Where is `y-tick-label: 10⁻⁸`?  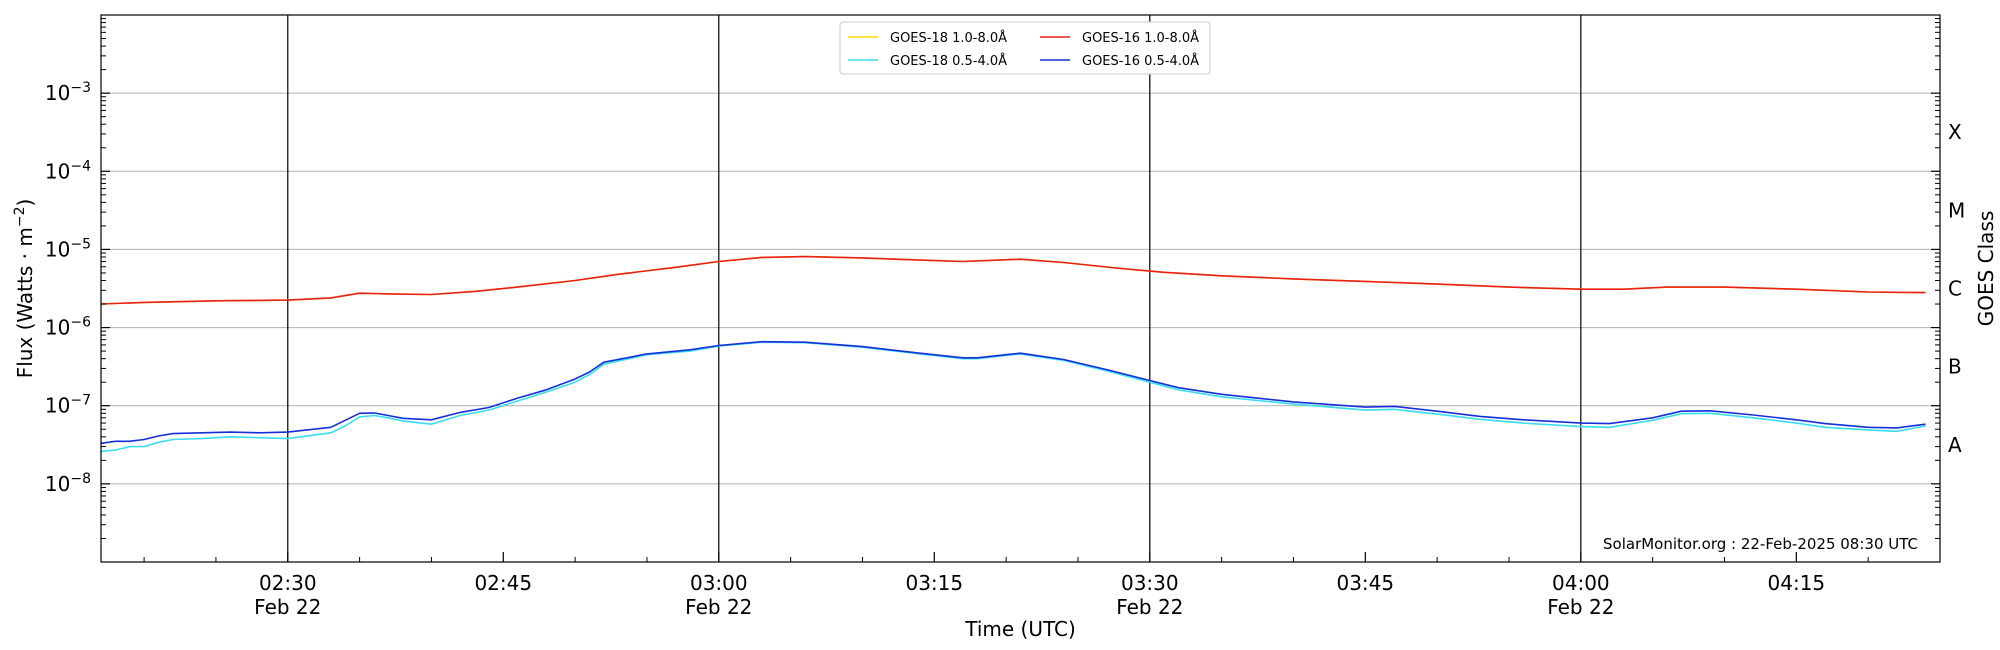
y-tick-label: 10⁻⁸ is located at coordinates (68, 483).